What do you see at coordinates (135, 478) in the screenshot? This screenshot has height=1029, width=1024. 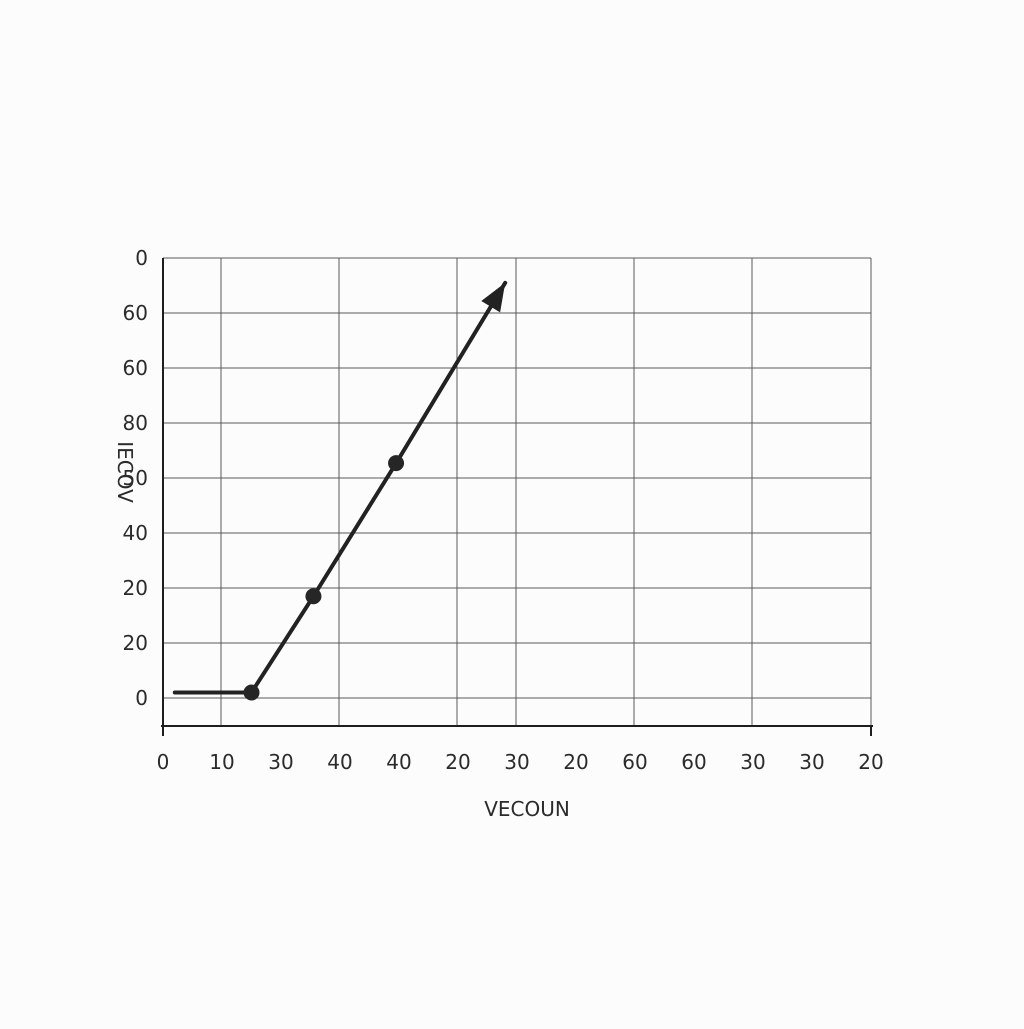 I see `y-tick-label: 50` at bounding box center [135, 478].